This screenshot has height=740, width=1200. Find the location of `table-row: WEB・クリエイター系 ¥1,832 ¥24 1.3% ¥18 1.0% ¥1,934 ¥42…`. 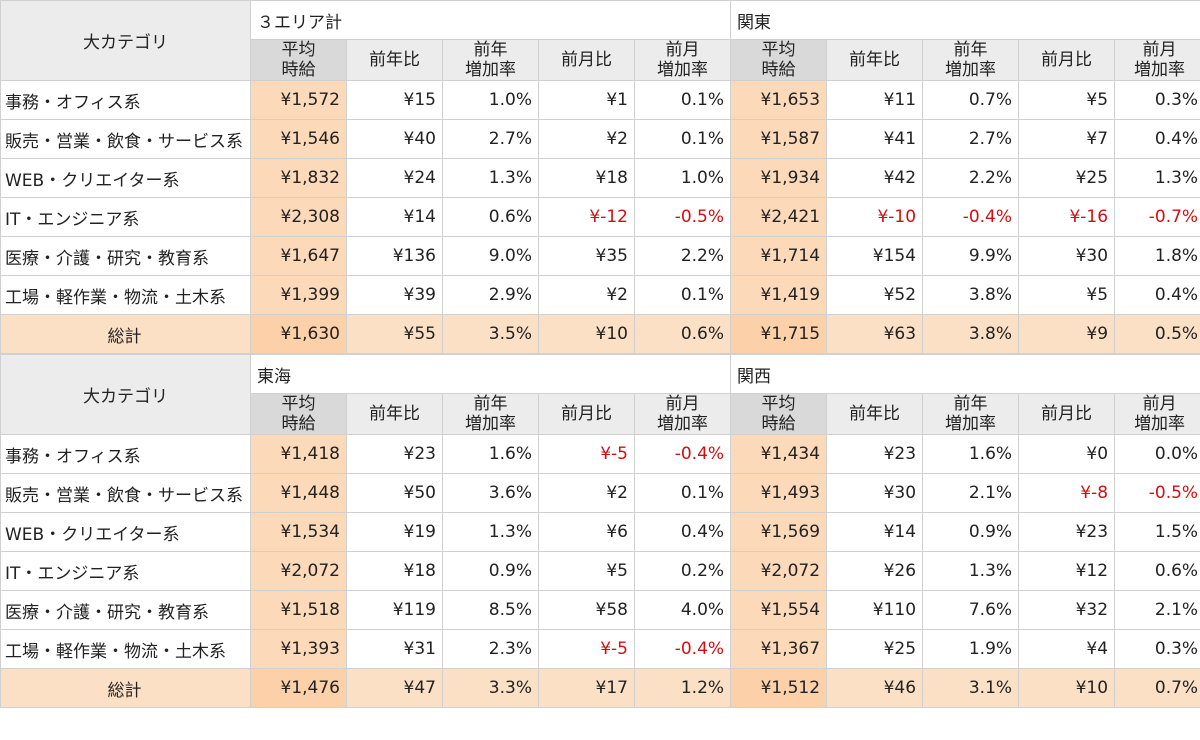

table-row: WEB・クリエイター系 ¥1,832 ¥24 1.3% ¥18 1.0% ¥1,934 ¥42… is located at coordinates (600, 178).